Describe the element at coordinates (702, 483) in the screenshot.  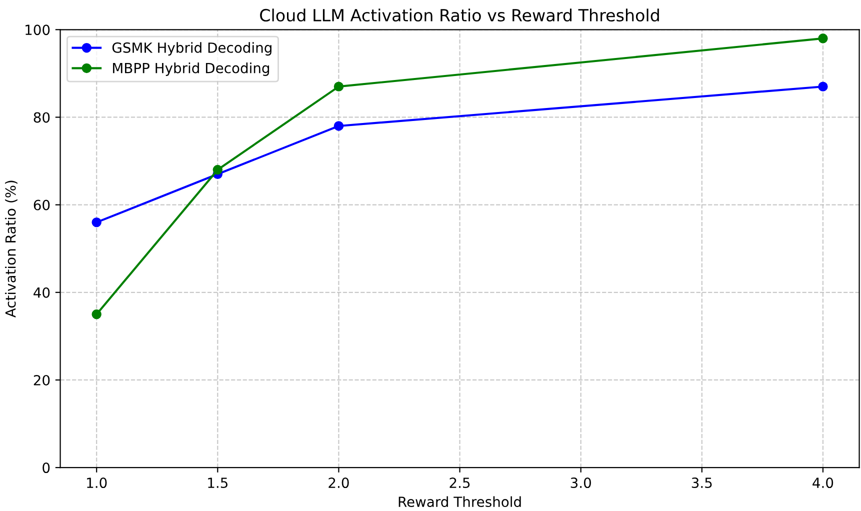
I see `x-tick-label: 3.5` at that location.